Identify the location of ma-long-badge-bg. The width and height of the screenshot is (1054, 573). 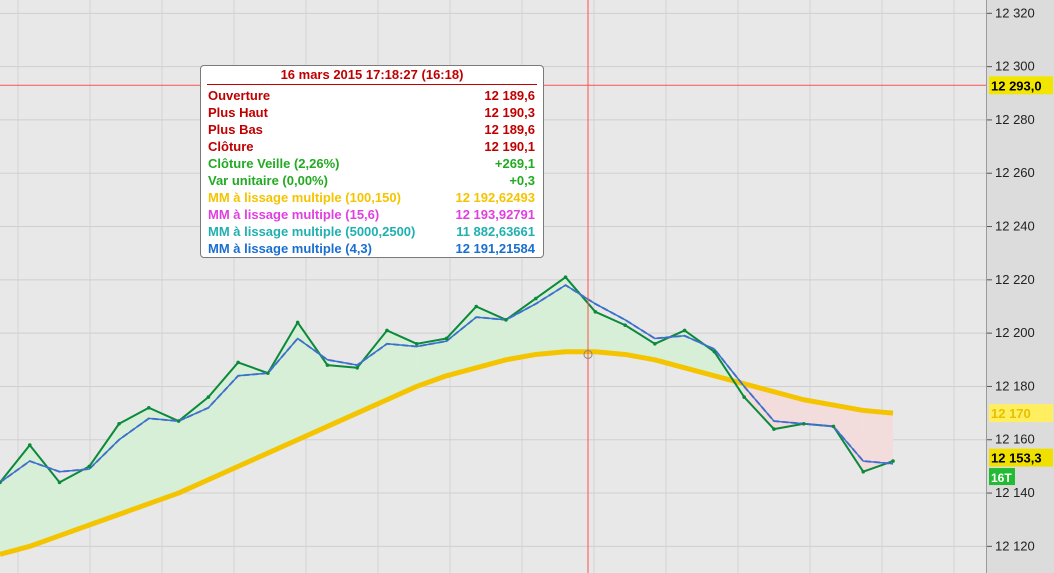
(1021, 413).